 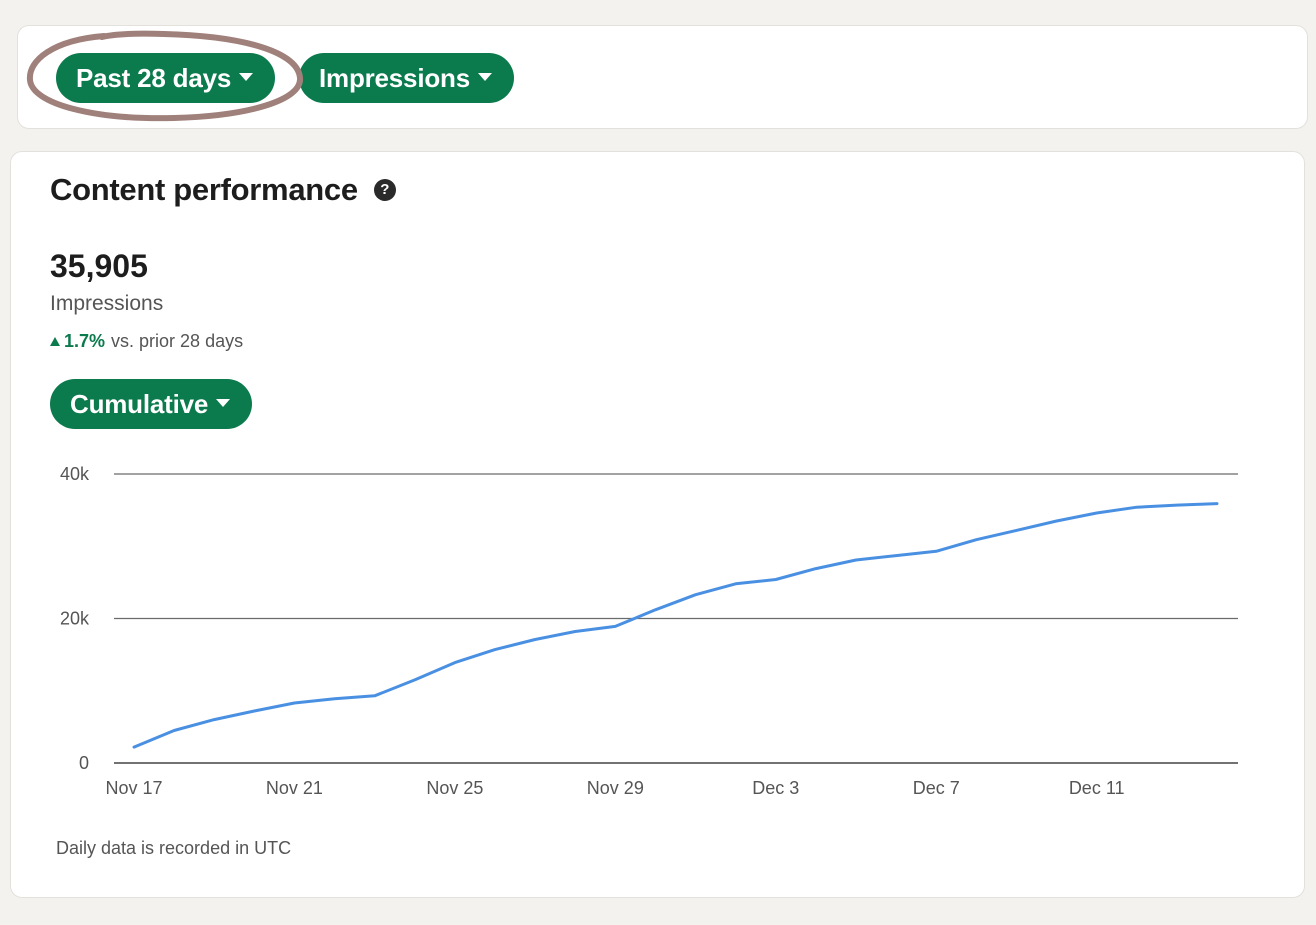 I want to click on change-indicator: 1.7% vs. prior 28 days, so click(x=146, y=341).